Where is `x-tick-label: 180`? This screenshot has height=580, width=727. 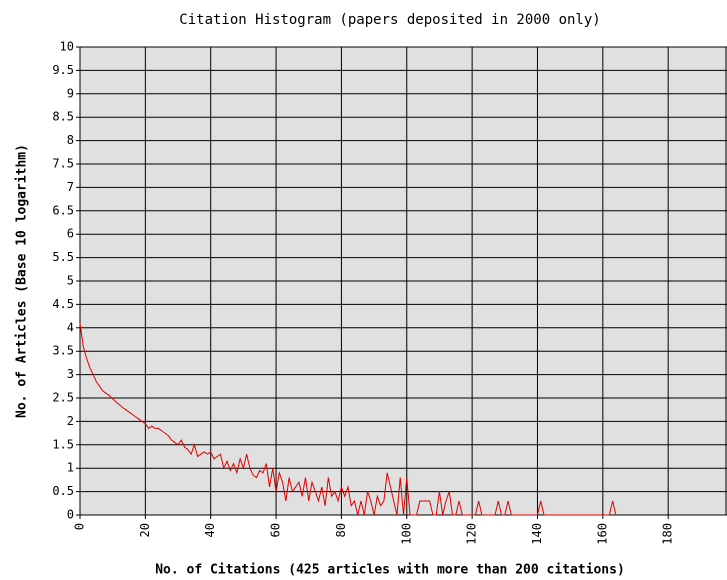
x-tick-label: 180 is located at coordinates (668, 534).